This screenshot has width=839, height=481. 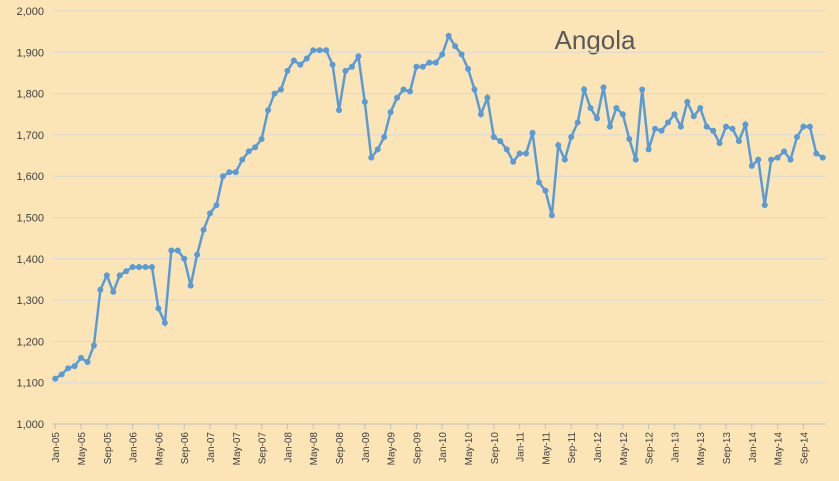 I want to click on x-tick-label: Jan-10, so click(x=443, y=447).